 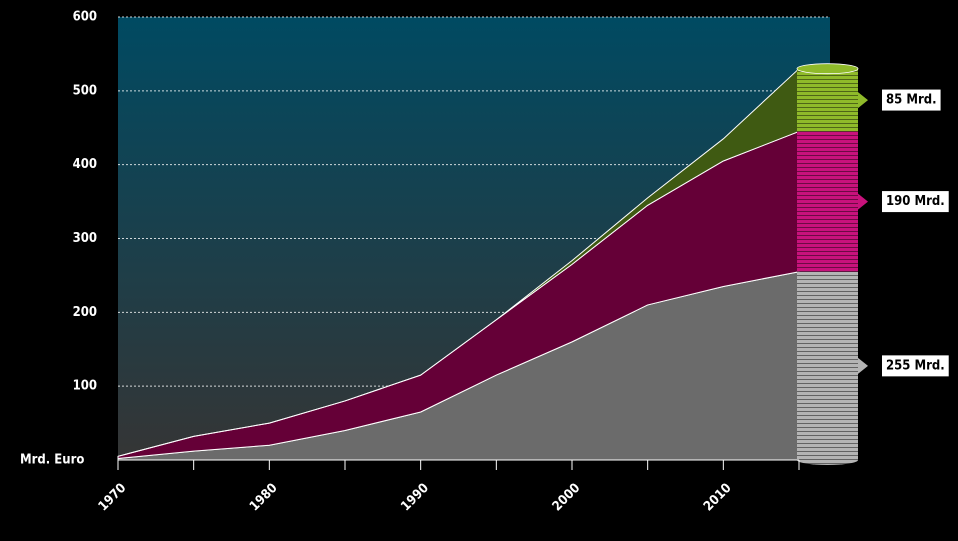 What do you see at coordinates (415, 498) in the screenshot?
I see `x-tick-label: 1990` at bounding box center [415, 498].